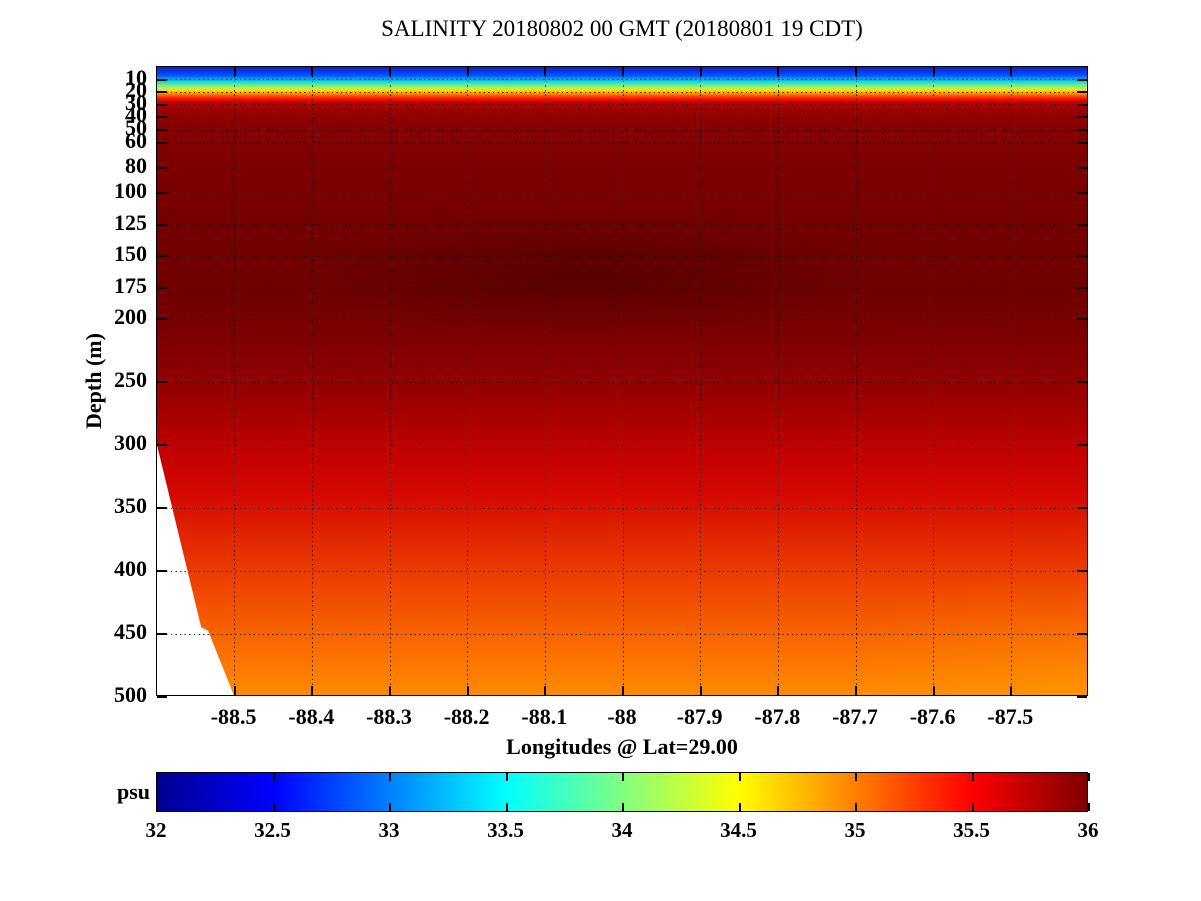  Describe the element at coordinates (130, 253) in the screenshot. I see `y-tick-label: 150` at that location.